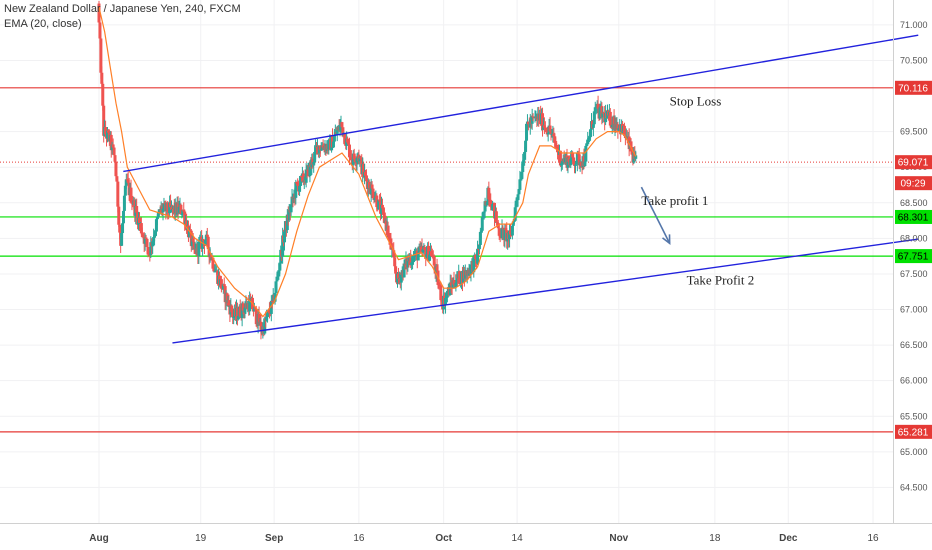  Describe the element at coordinates (666, 239) in the screenshot. I see `arrow-head` at that location.